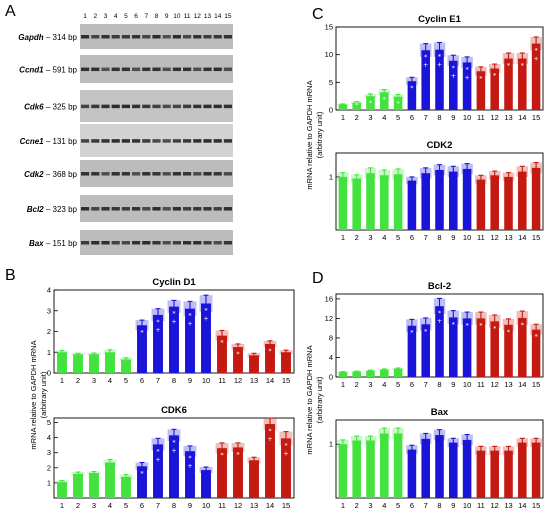 The image size is (550, 518). What do you see at coordinates (331, 444) in the screenshot?
I see `y-tick-label: 1` at bounding box center [331, 444].